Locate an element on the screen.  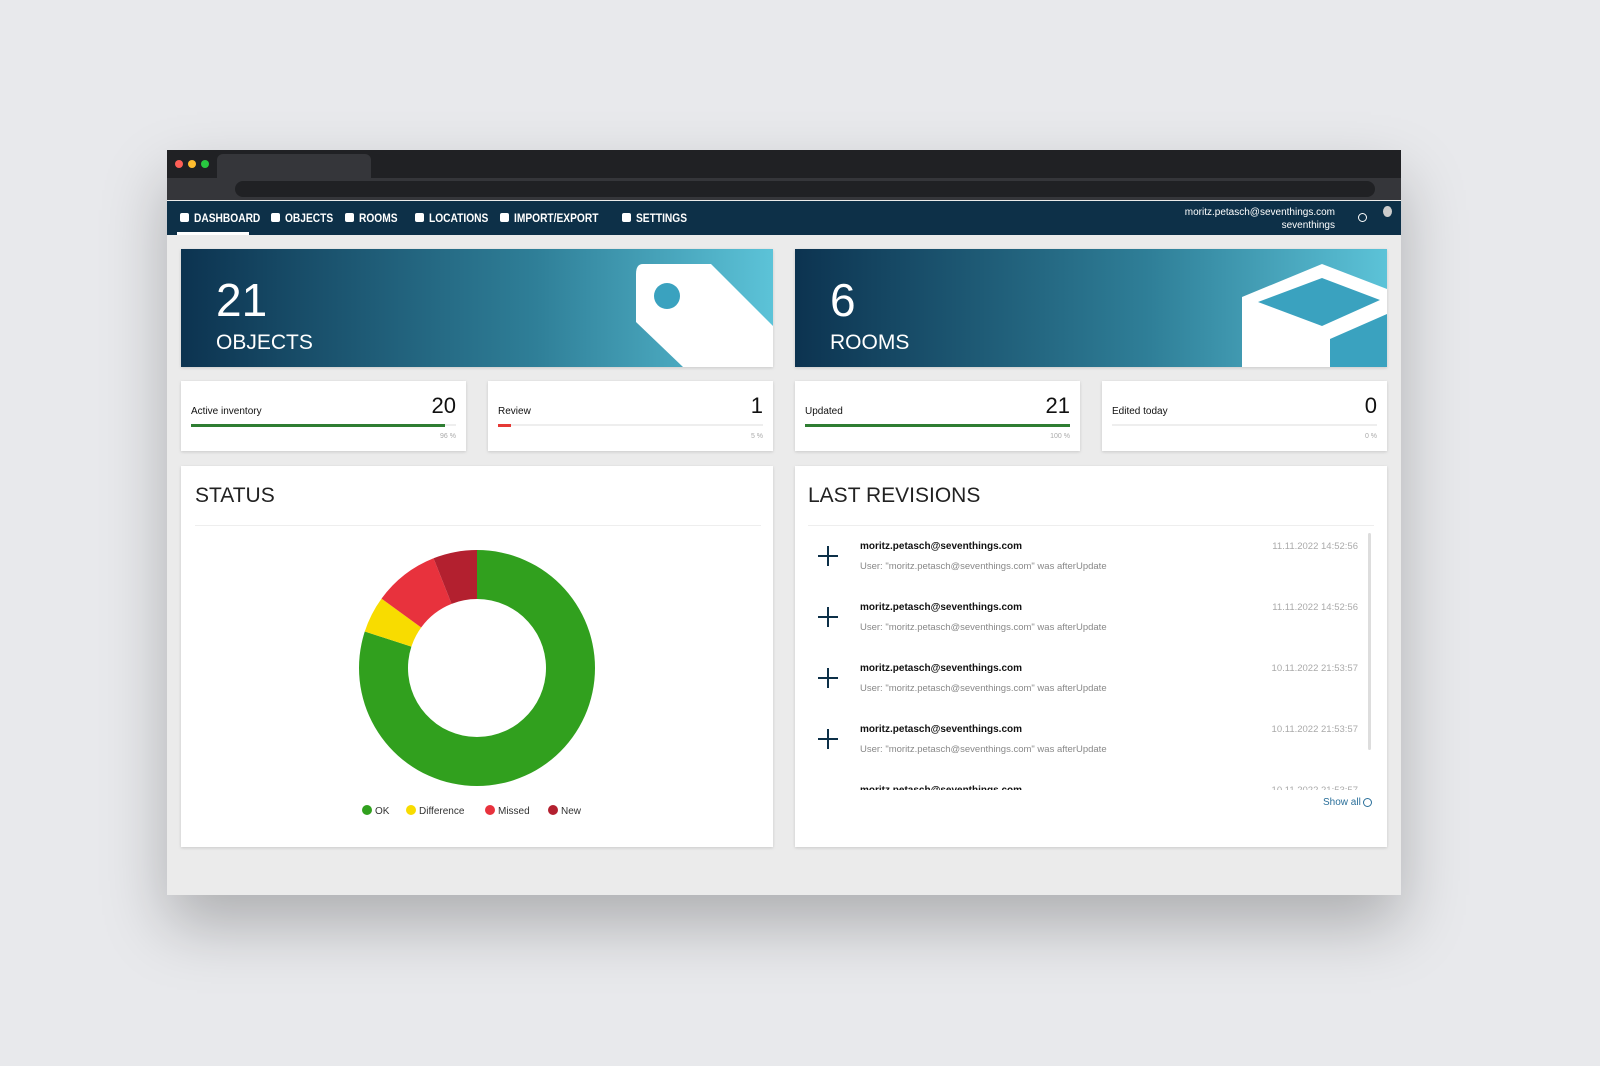
user-email: moritz.petasch@seventhings.com is located at coordinates (1259, 212).